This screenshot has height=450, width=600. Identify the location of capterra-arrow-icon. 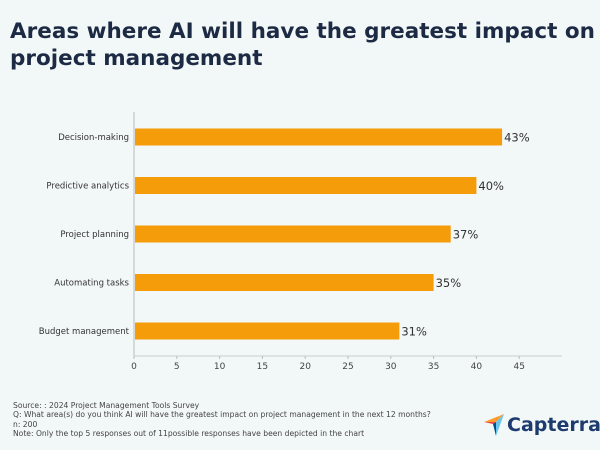
(494, 425).